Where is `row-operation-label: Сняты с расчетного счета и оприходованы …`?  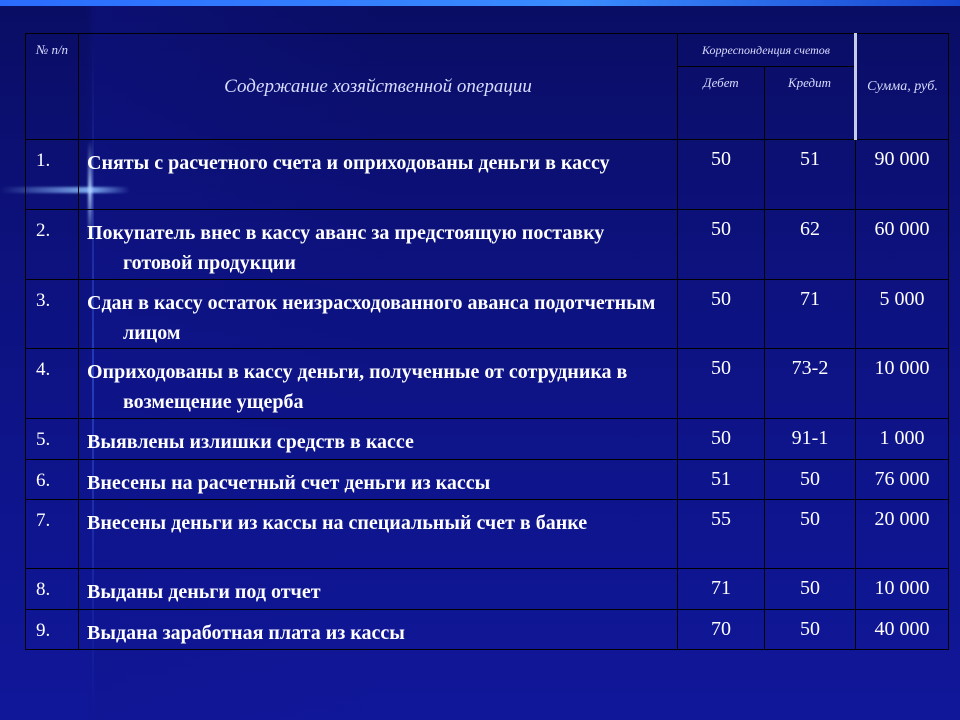
row-operation-label: Сняты с расчетного счета и оприходованы … is located at coordinates (348, 163).